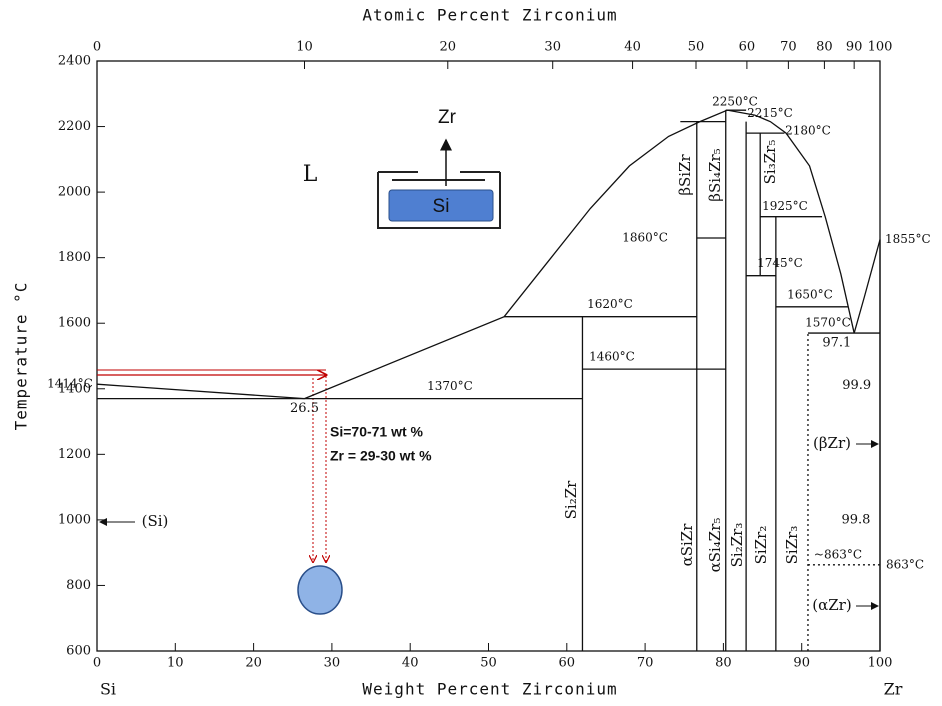  Describe the element at coordinates (780, 263) in the screenshot. I see `temperature-label: 1745°C` at that location.